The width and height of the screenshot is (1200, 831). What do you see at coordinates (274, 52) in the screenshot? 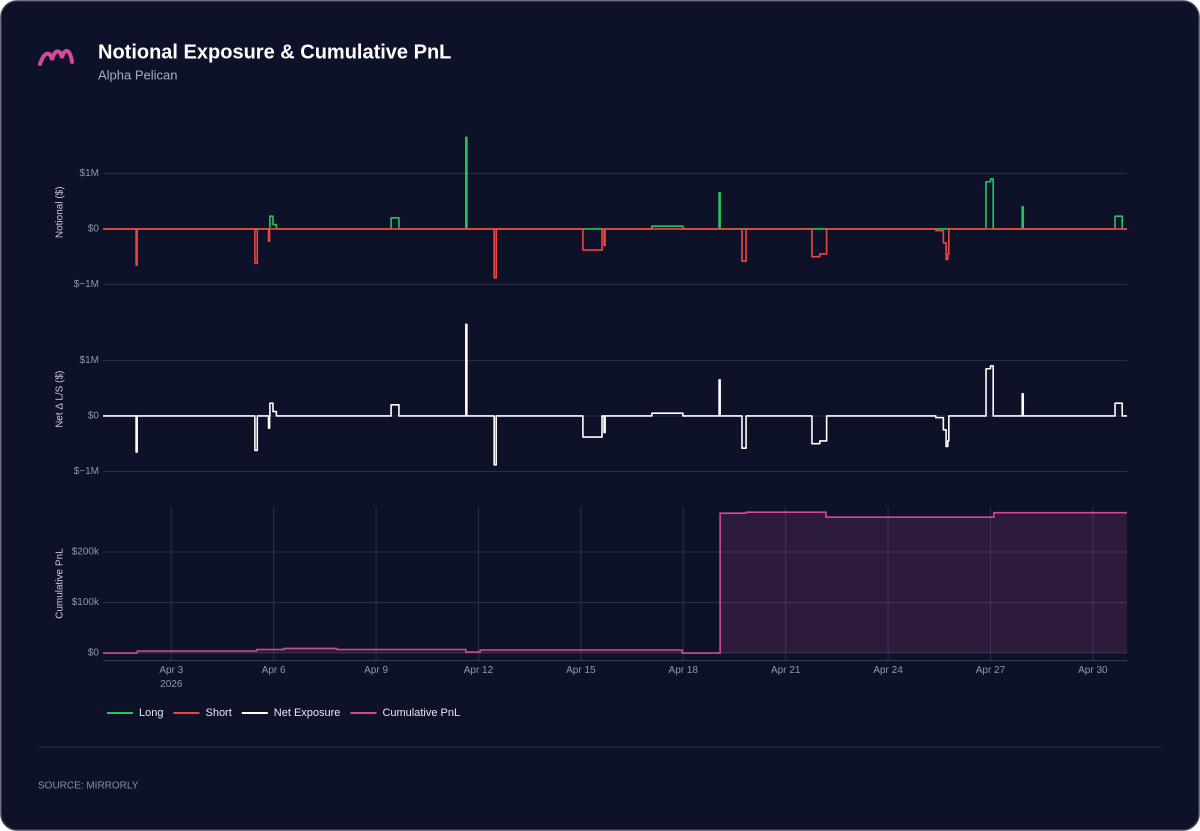
I see `chart-title: Notional Exposure & Cumulative PnL` at bounding box center [274, 52].